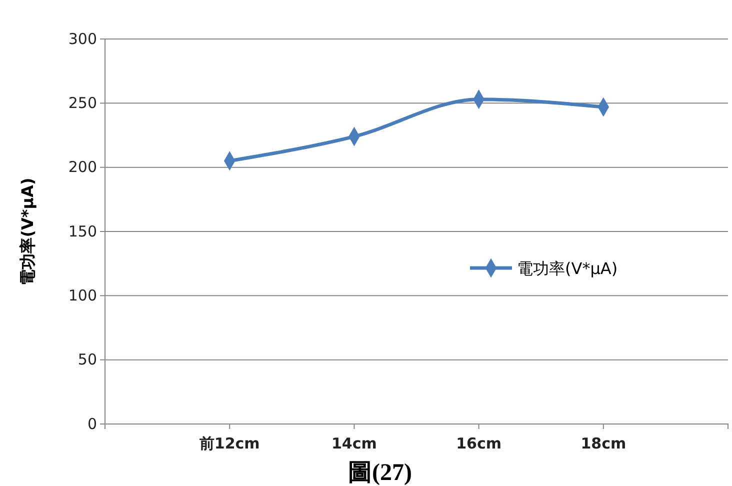 This screenshot has height=486, width=732. Describe the element at coordinates (82, 295) in the screenshot. I see `y-tick-label: 100` at that location.